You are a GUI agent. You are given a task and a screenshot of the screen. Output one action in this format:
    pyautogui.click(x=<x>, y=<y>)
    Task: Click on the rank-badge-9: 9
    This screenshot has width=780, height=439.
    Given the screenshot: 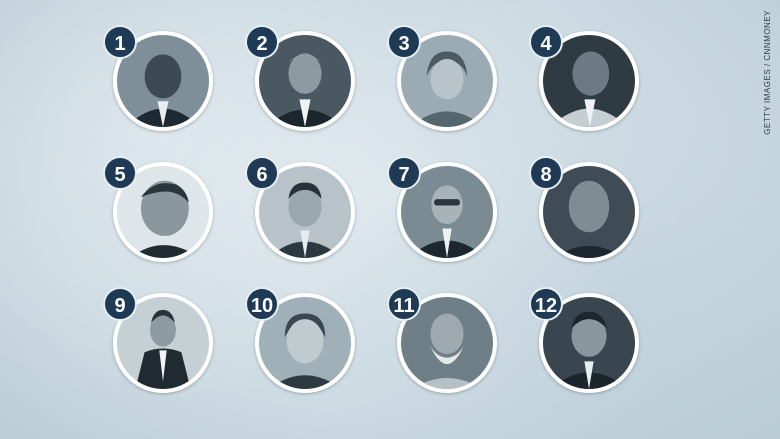 What is the action you would take?
    pyautogui.click(x=120, y=304)
    